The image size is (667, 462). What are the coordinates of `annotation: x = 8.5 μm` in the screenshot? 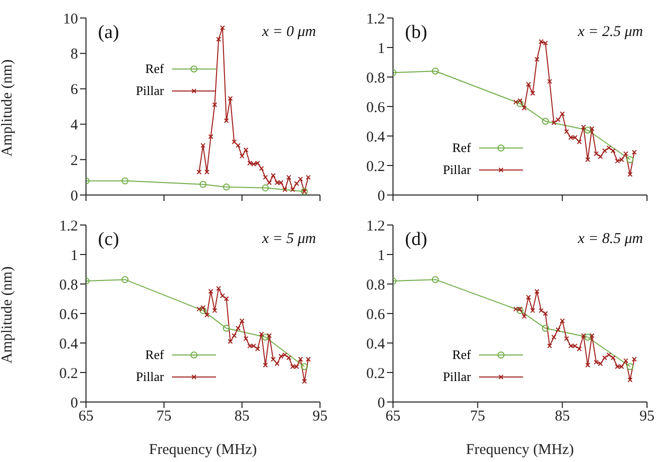 It's located at (610, 239).